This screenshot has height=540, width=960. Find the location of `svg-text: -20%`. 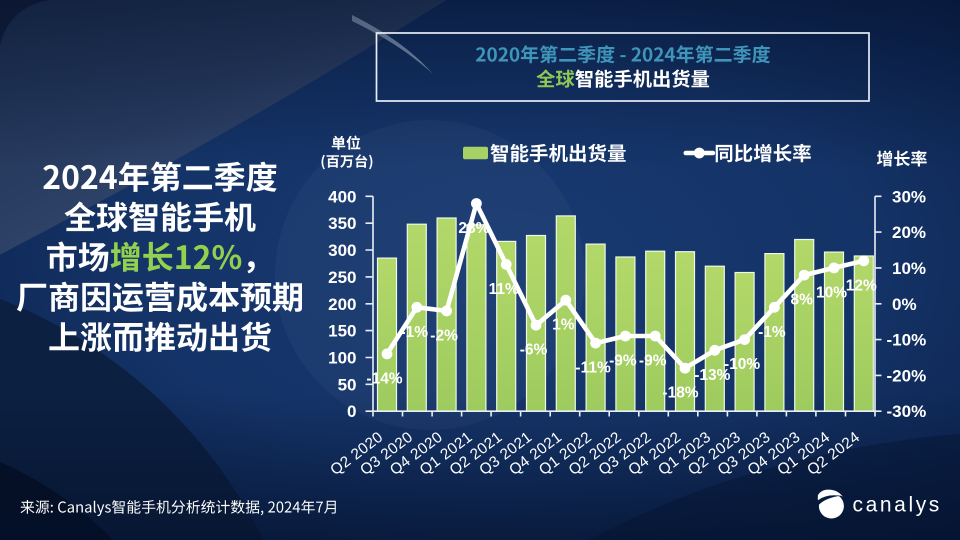

svg-text: -20% is located at coordinates (907, 375).